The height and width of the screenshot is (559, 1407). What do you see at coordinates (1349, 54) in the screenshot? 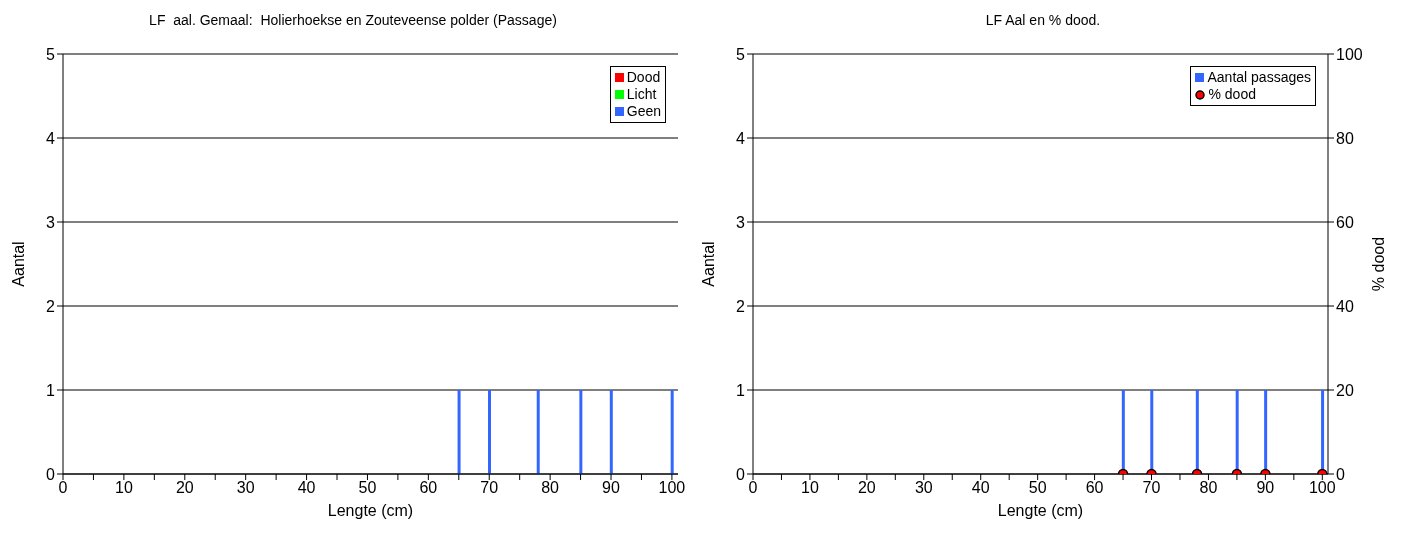
I see `y2-tick-label: 100` at bounding box center [1349, 54].